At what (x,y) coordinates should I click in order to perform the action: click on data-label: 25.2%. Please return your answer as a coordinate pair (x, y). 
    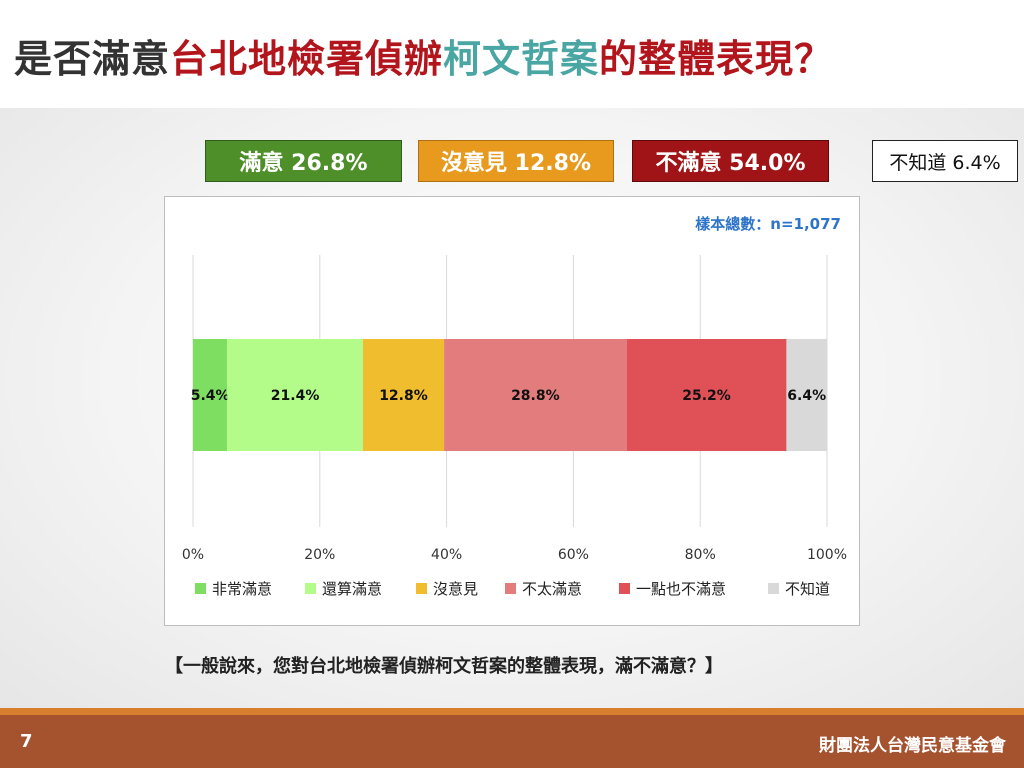
    Looking at the image, I should click on (706, 396).